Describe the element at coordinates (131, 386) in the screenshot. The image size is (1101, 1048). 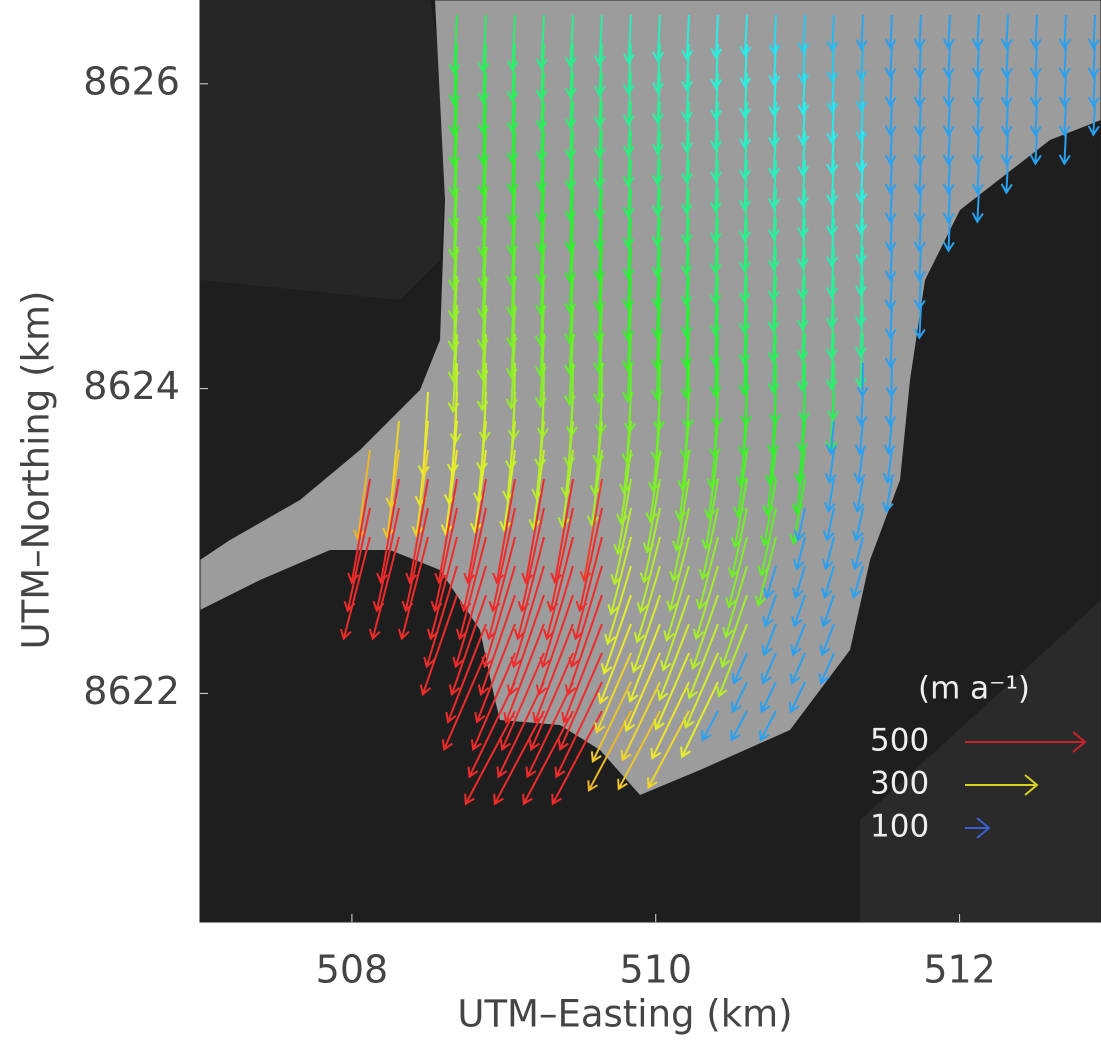
I see `y-tick-label: 8624` at that location.